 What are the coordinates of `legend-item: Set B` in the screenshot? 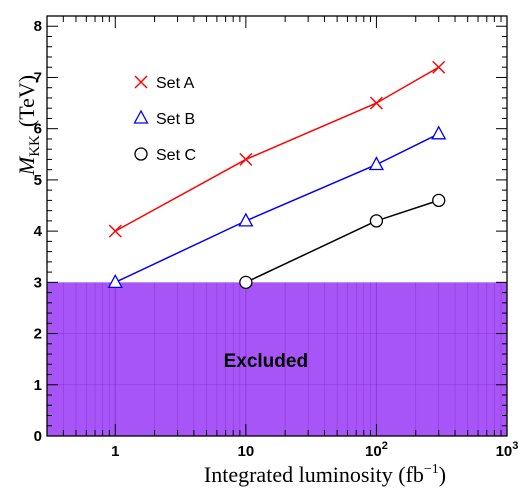 It's located at (164, 118).